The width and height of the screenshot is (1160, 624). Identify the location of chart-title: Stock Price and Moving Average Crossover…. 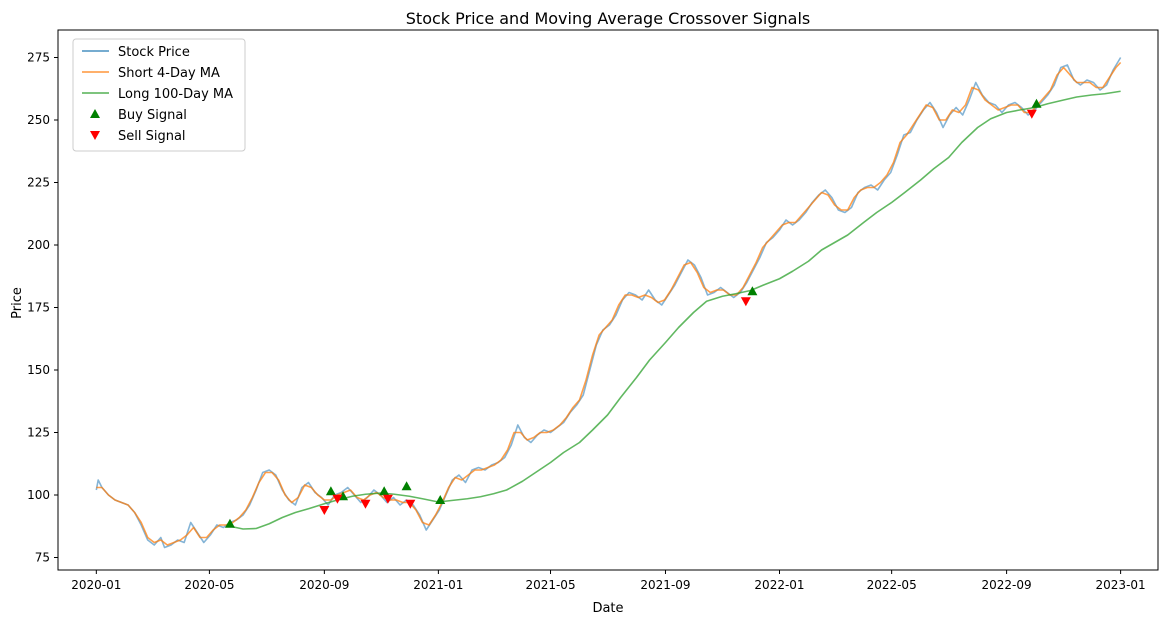
(608, 18).